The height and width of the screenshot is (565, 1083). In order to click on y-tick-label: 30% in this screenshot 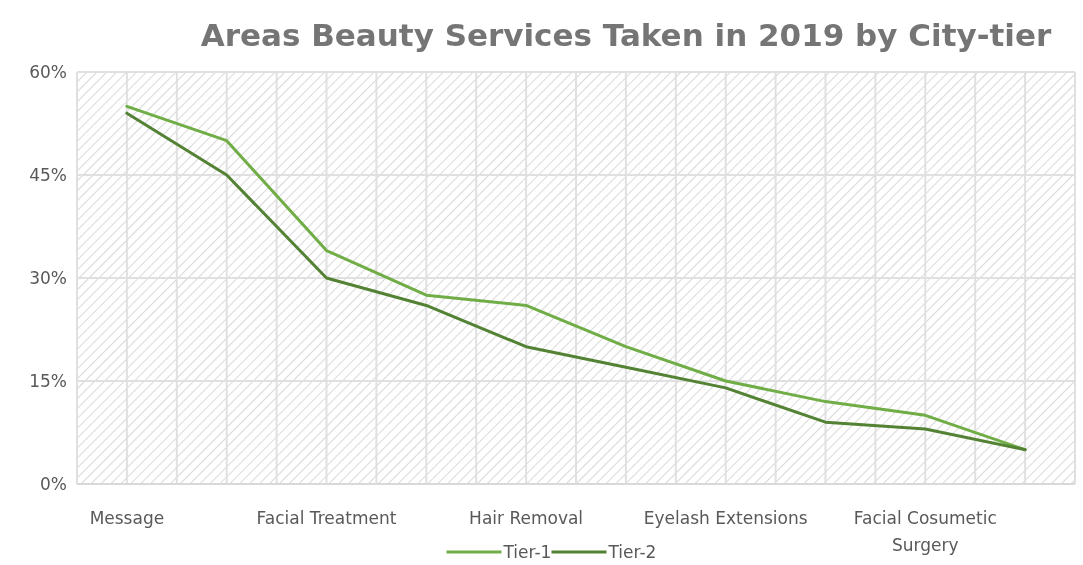, I will do `click(48, 277)`.